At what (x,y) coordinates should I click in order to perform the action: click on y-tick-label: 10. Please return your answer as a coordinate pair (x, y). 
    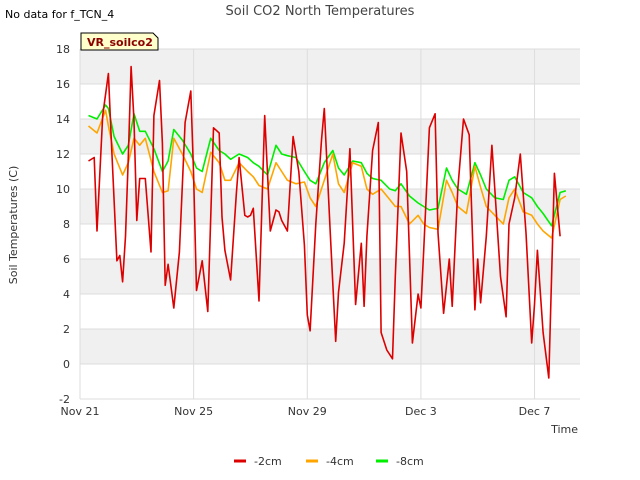
    Looking at the image, I should click on (63, 189).